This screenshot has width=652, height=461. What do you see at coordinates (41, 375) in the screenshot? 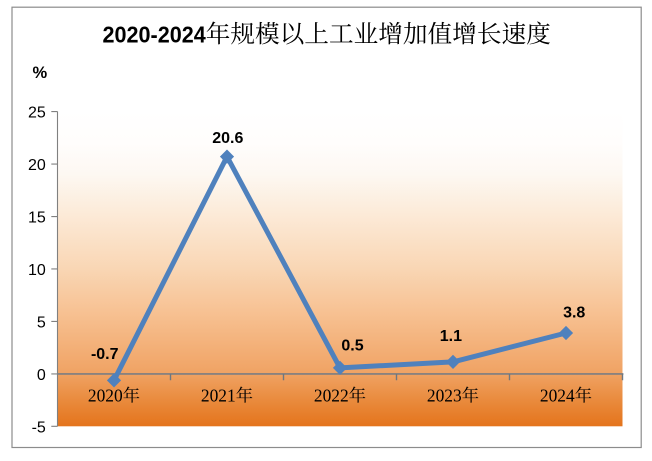
I see `svg-text: 0` at bounding box center [41, 375].